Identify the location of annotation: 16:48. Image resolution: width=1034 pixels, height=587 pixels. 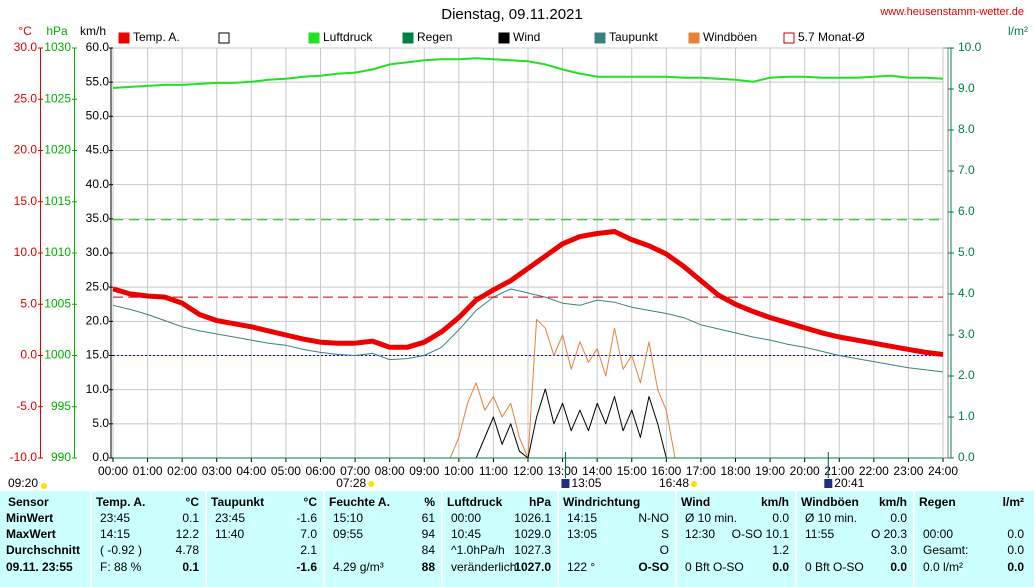
(674, 483).